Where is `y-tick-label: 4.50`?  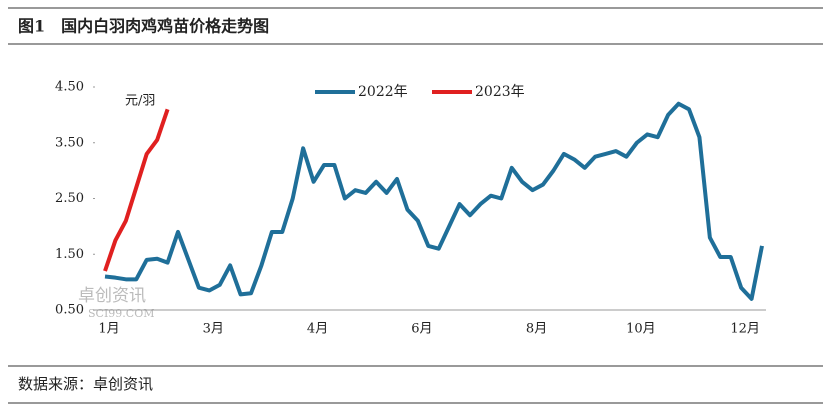
y-tick-label: 4.50 is located at coordinates (69, 87).